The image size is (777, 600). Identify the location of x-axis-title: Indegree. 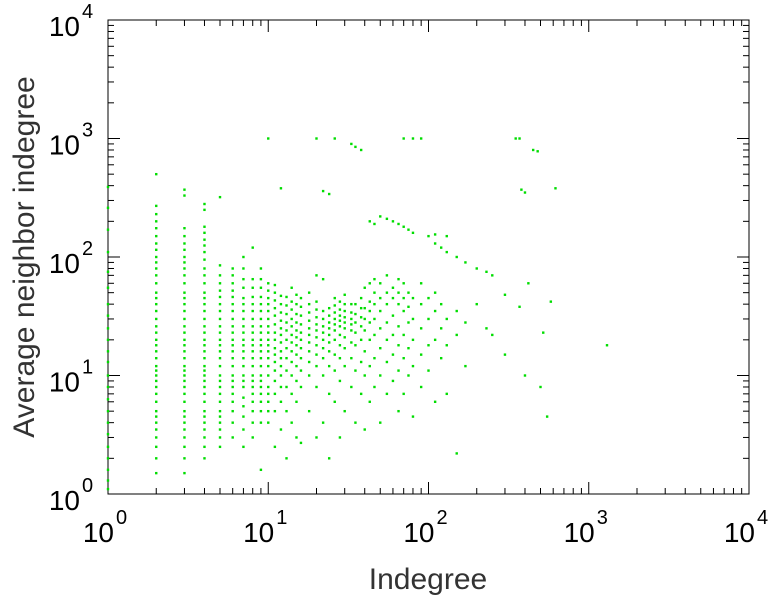
(428, 579).